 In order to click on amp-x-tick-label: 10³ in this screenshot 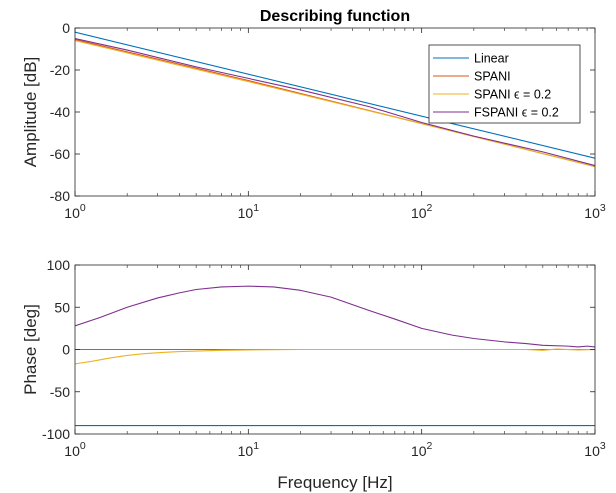, I will do `click(595, 211)`.